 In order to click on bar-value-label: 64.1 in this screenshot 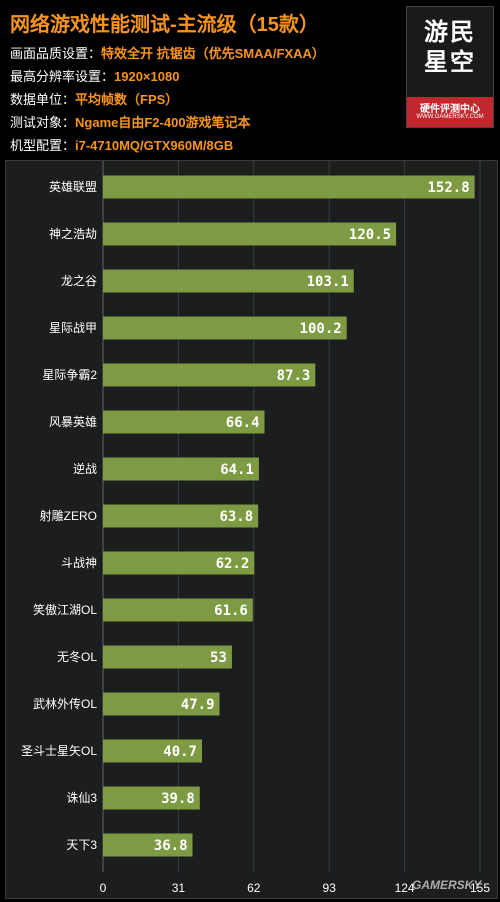, I will do `click(237, 470)`.